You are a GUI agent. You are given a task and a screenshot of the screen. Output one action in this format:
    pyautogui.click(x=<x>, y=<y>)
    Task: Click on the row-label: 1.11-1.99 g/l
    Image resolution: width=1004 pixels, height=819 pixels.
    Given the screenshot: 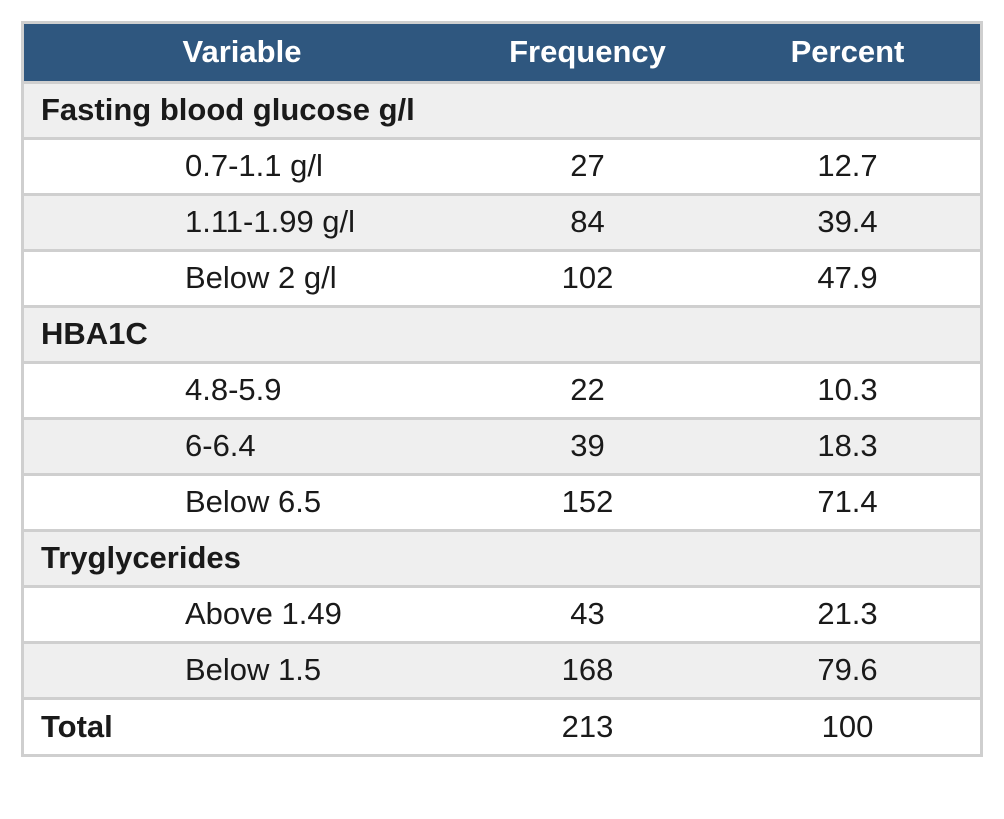 What is the action you would take?
    pyautogui.click(x=270, y=221)
    